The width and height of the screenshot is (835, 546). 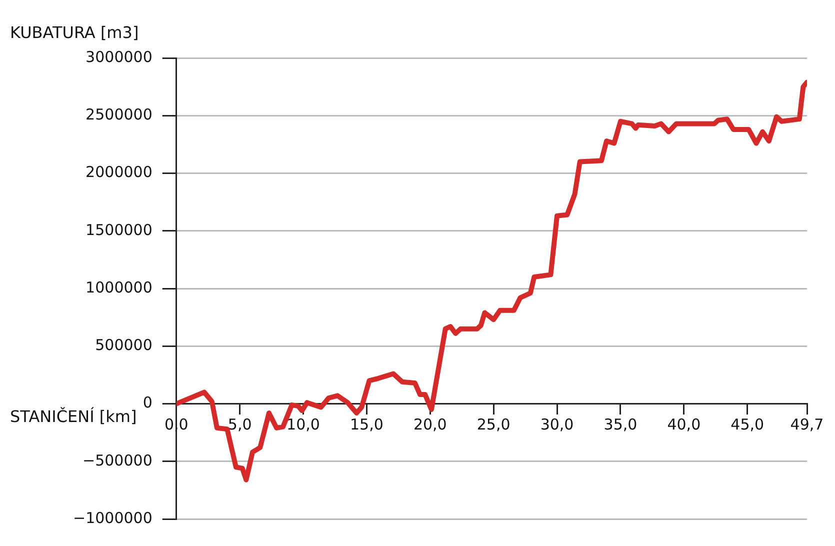 What do you see at coordinates (119, 57) in the screenshot?
I see `y-tick-label: 3000000` at bounding box center [119, 57].